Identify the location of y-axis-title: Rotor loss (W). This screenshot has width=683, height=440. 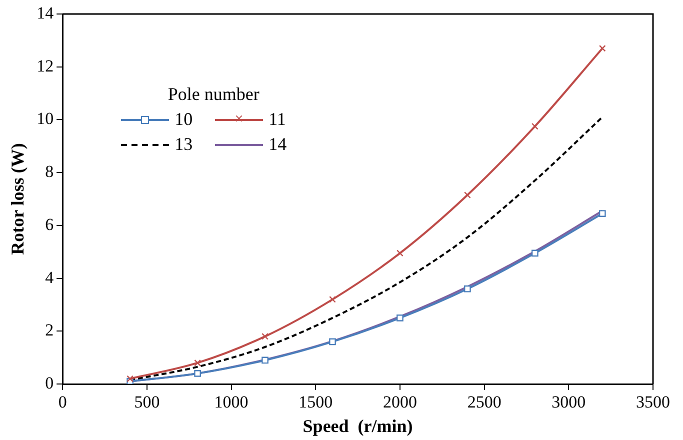
(17, 199).